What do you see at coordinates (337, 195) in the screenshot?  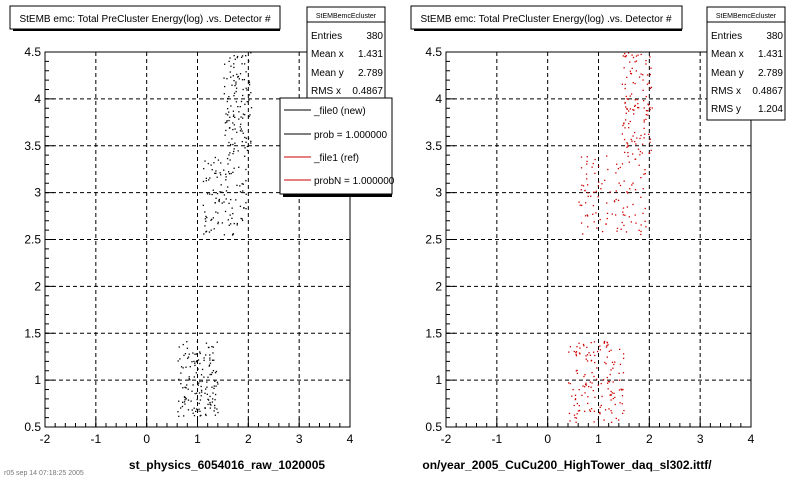 I see `legend-shadow` at bounding box center [337, 195].